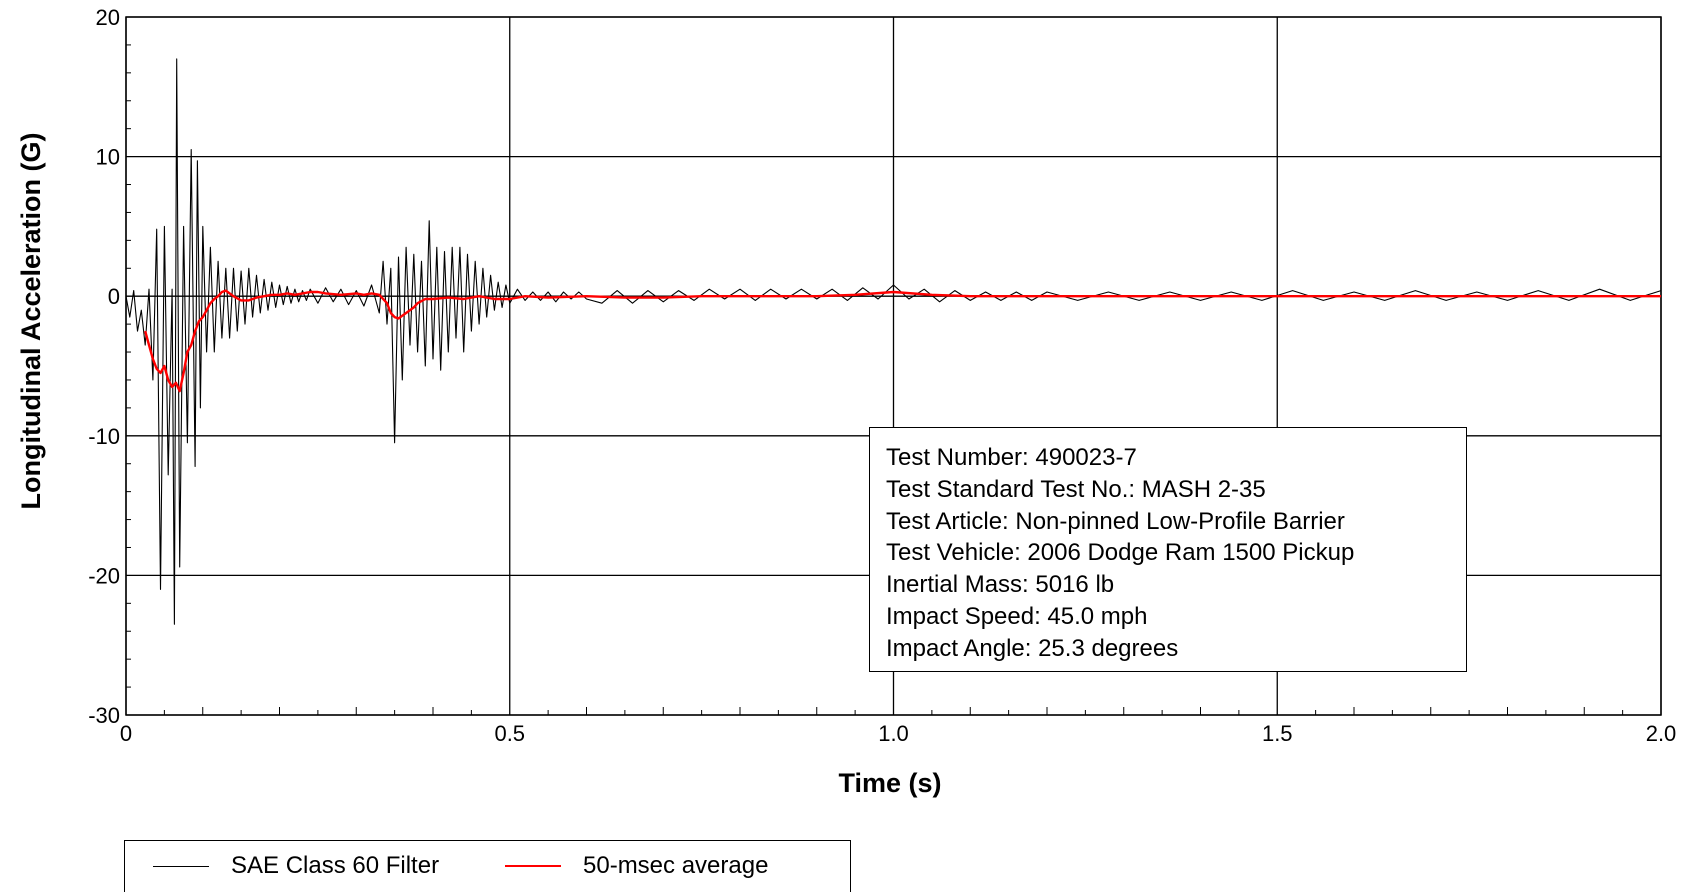  What do you see at coordinates (893, 733) in the screenshot?
I see `x-tick-label: 1.0` at bounding box center [893, 733].